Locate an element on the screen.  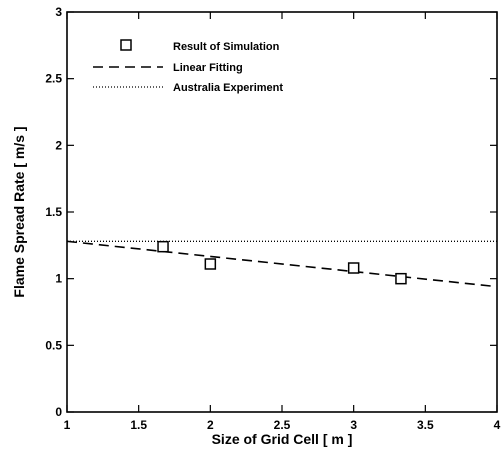
legend-label-simulation: Result of Simulation is located at coordinates (226, 47).